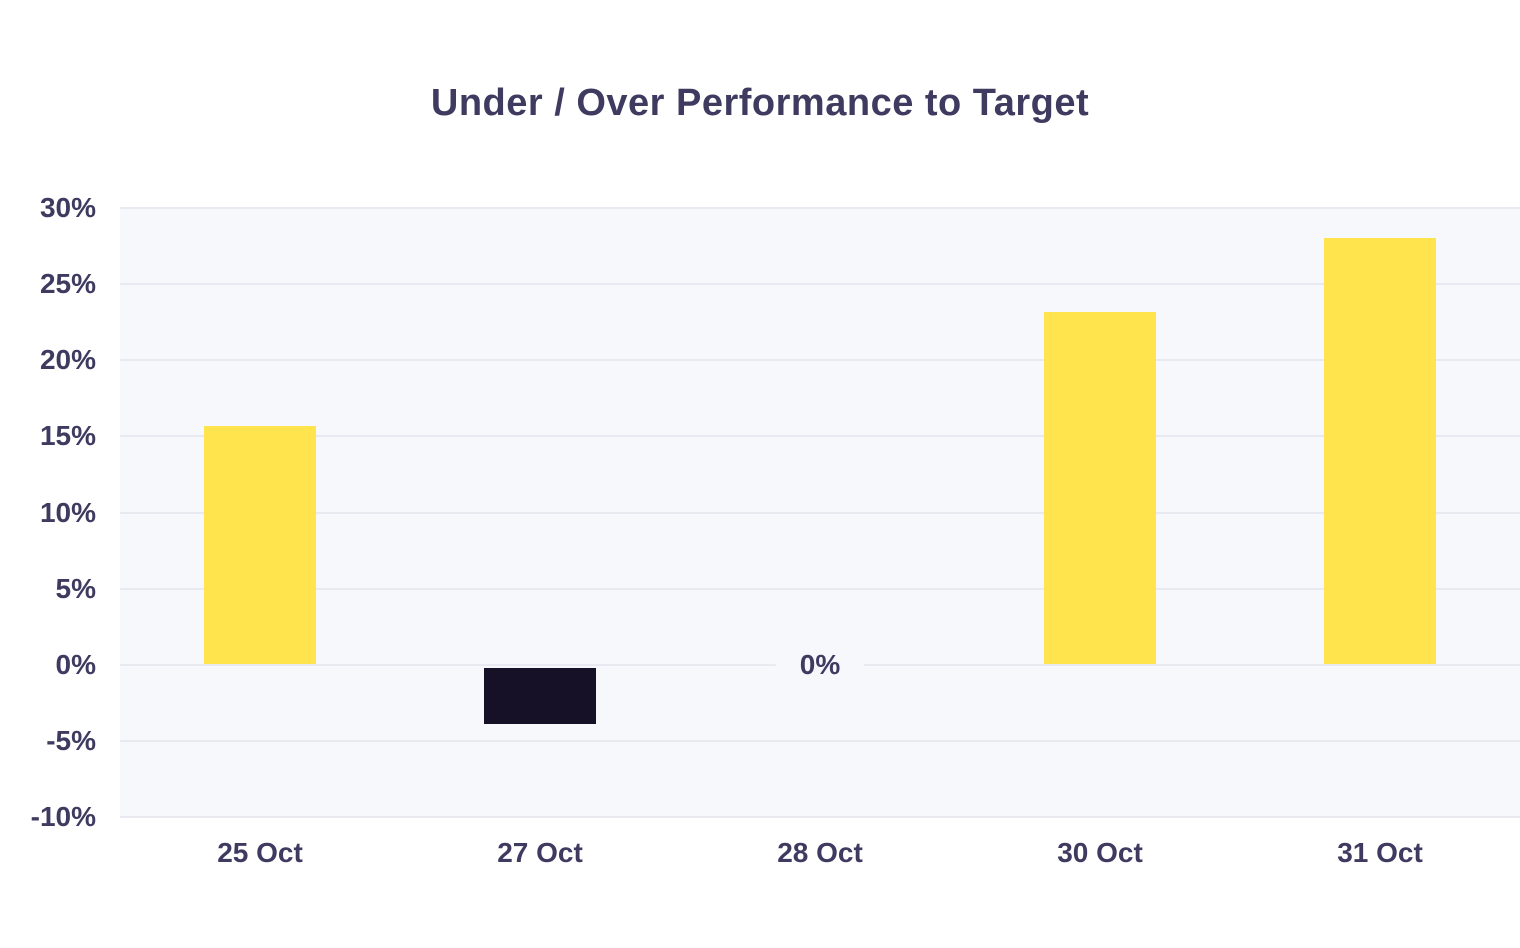  Describe the element at coordinates (1380, 852) in the screenshot. I see `x-axis-category-label: 31 Oct` at that location.